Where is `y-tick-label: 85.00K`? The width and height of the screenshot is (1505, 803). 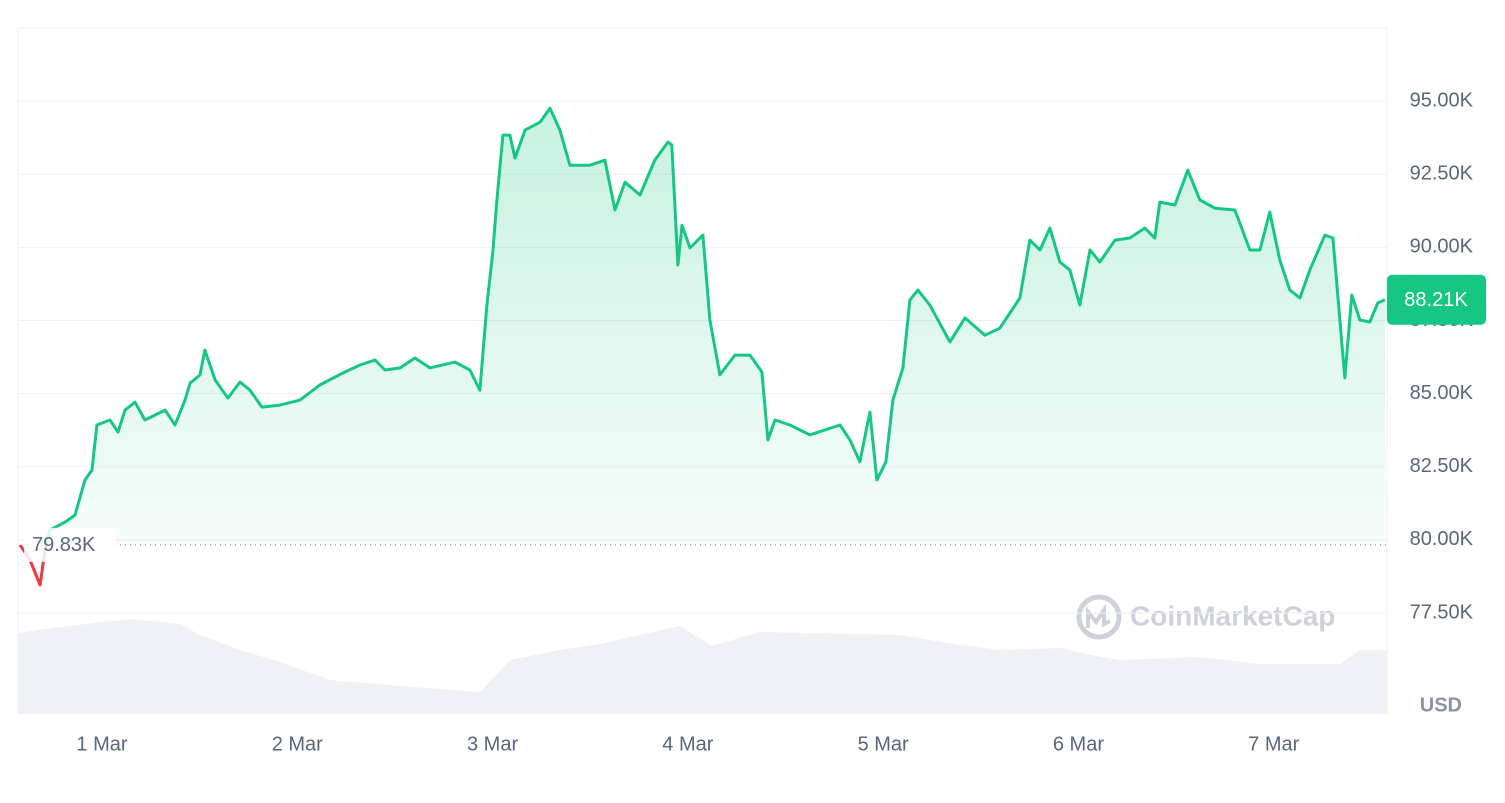 y-tick-label: 85.00K is located at coordinates (1442, 393).